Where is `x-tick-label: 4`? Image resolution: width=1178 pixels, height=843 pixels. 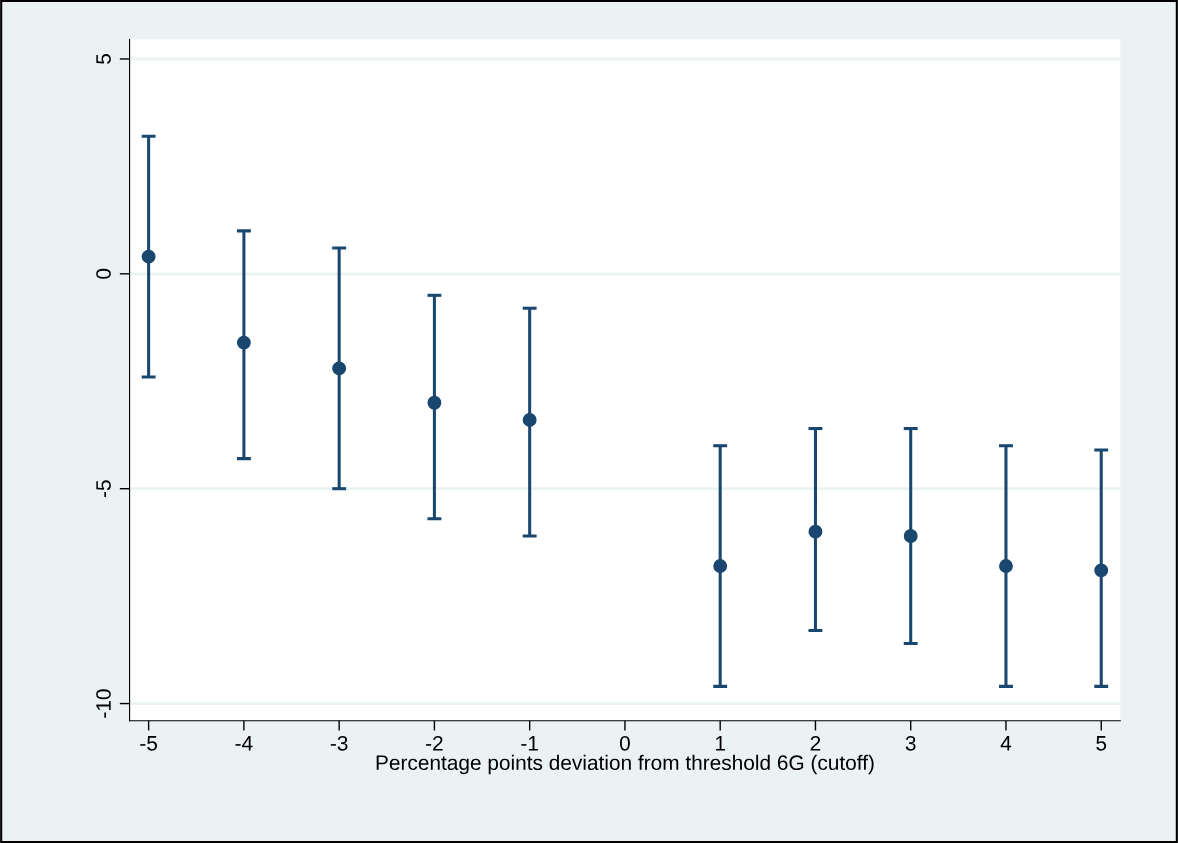 x-tick-label: 4 is located at coordinates (1006, 743).